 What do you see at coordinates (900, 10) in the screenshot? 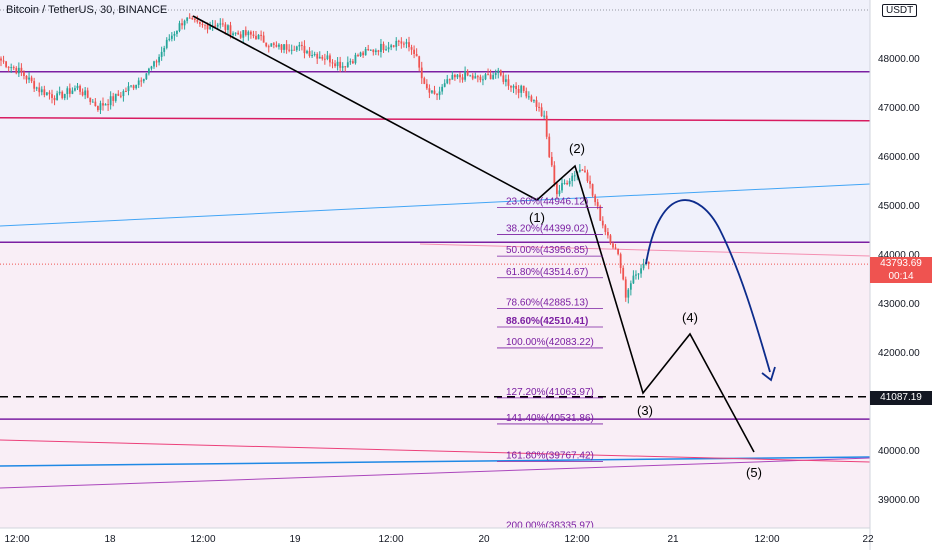
I see `currency-badge: USDT` at bounding box center [900, 10].